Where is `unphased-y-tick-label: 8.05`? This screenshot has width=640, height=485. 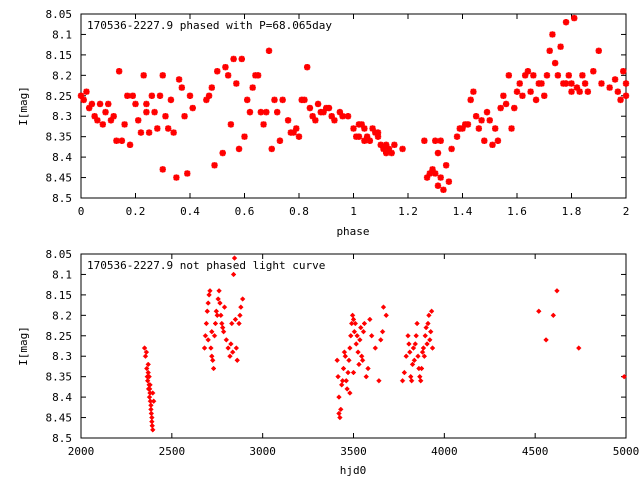
unphased-y-tick-label: 8.05 is located at coordinates (59, 254).